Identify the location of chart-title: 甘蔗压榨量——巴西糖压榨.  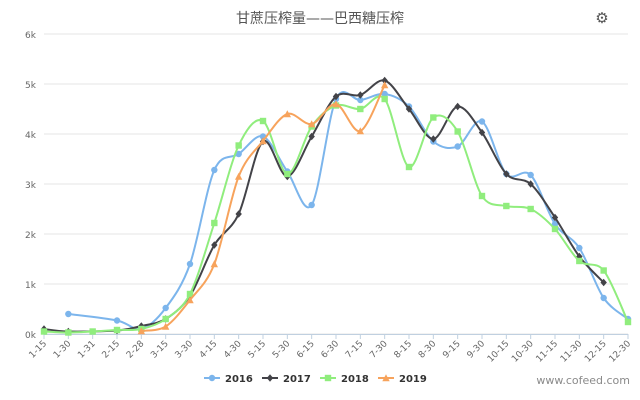
(320, 19).